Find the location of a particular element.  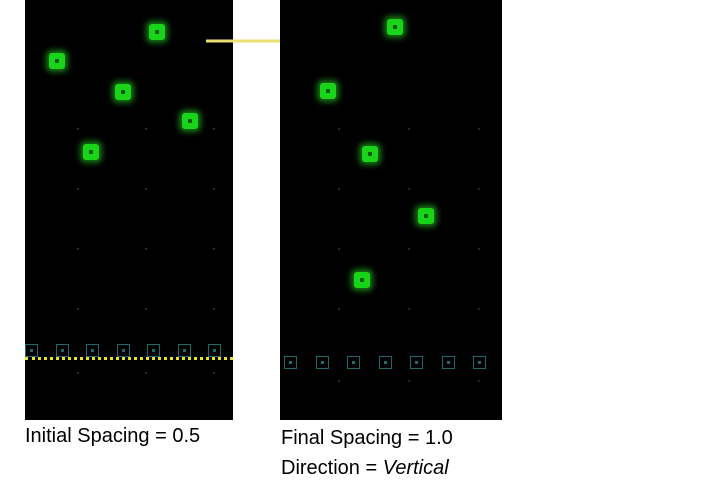

final-spacing-caption: Final Spacing = 1.0 is located at coordinates (367, 438).